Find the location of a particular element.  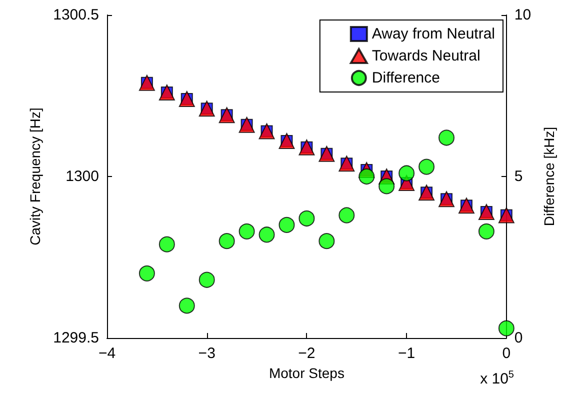

x-tick-label: −1 is located at coordinates (407, 353).